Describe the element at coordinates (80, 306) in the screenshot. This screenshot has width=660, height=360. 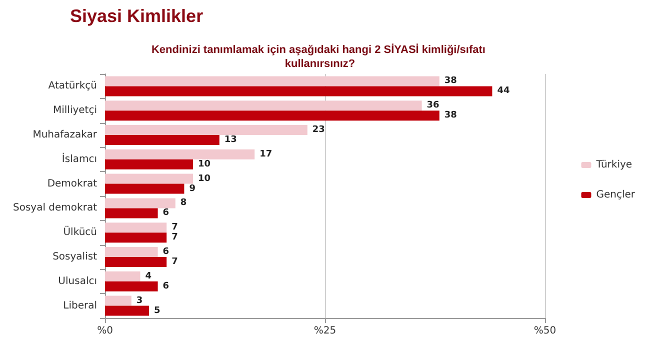
I see `y-tick-label: Liberal` at that location.